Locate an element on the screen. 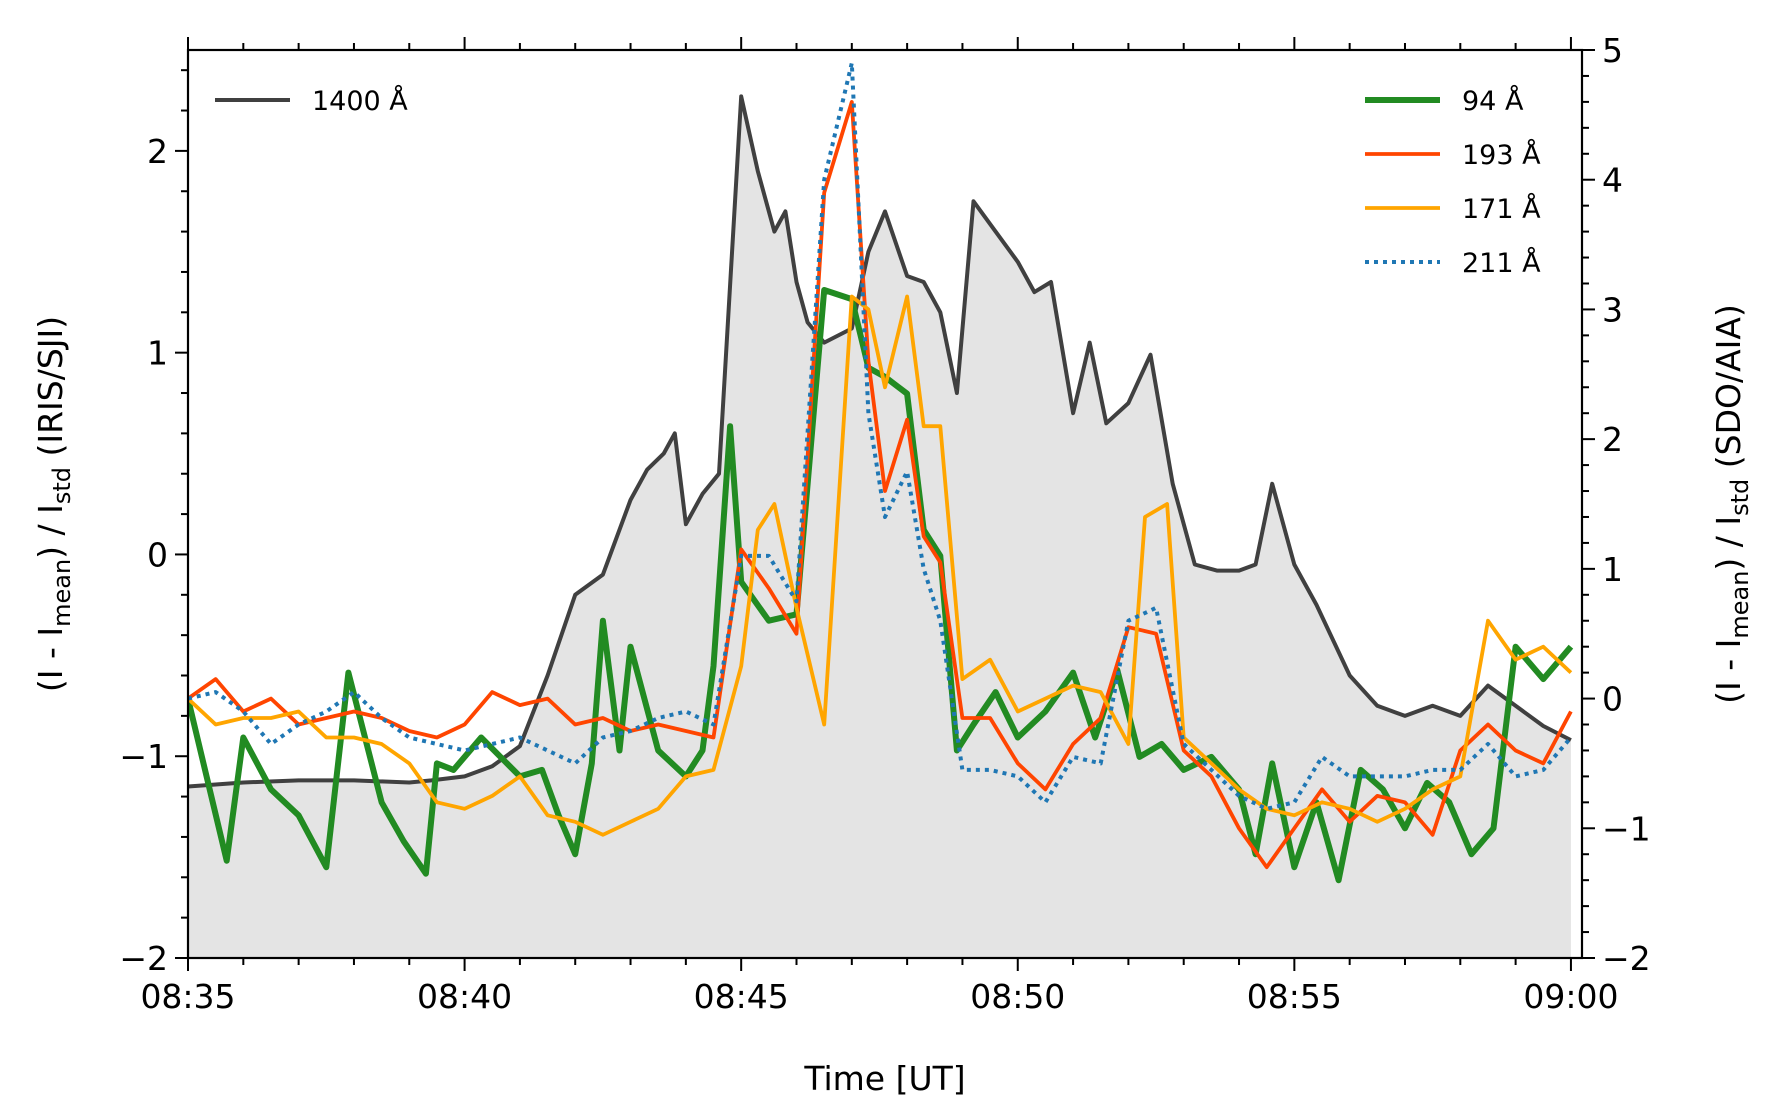 The width and height of the screenshot is (1766, 1118). x-tick-label: 08:45 is located at coordinates (741, 996).